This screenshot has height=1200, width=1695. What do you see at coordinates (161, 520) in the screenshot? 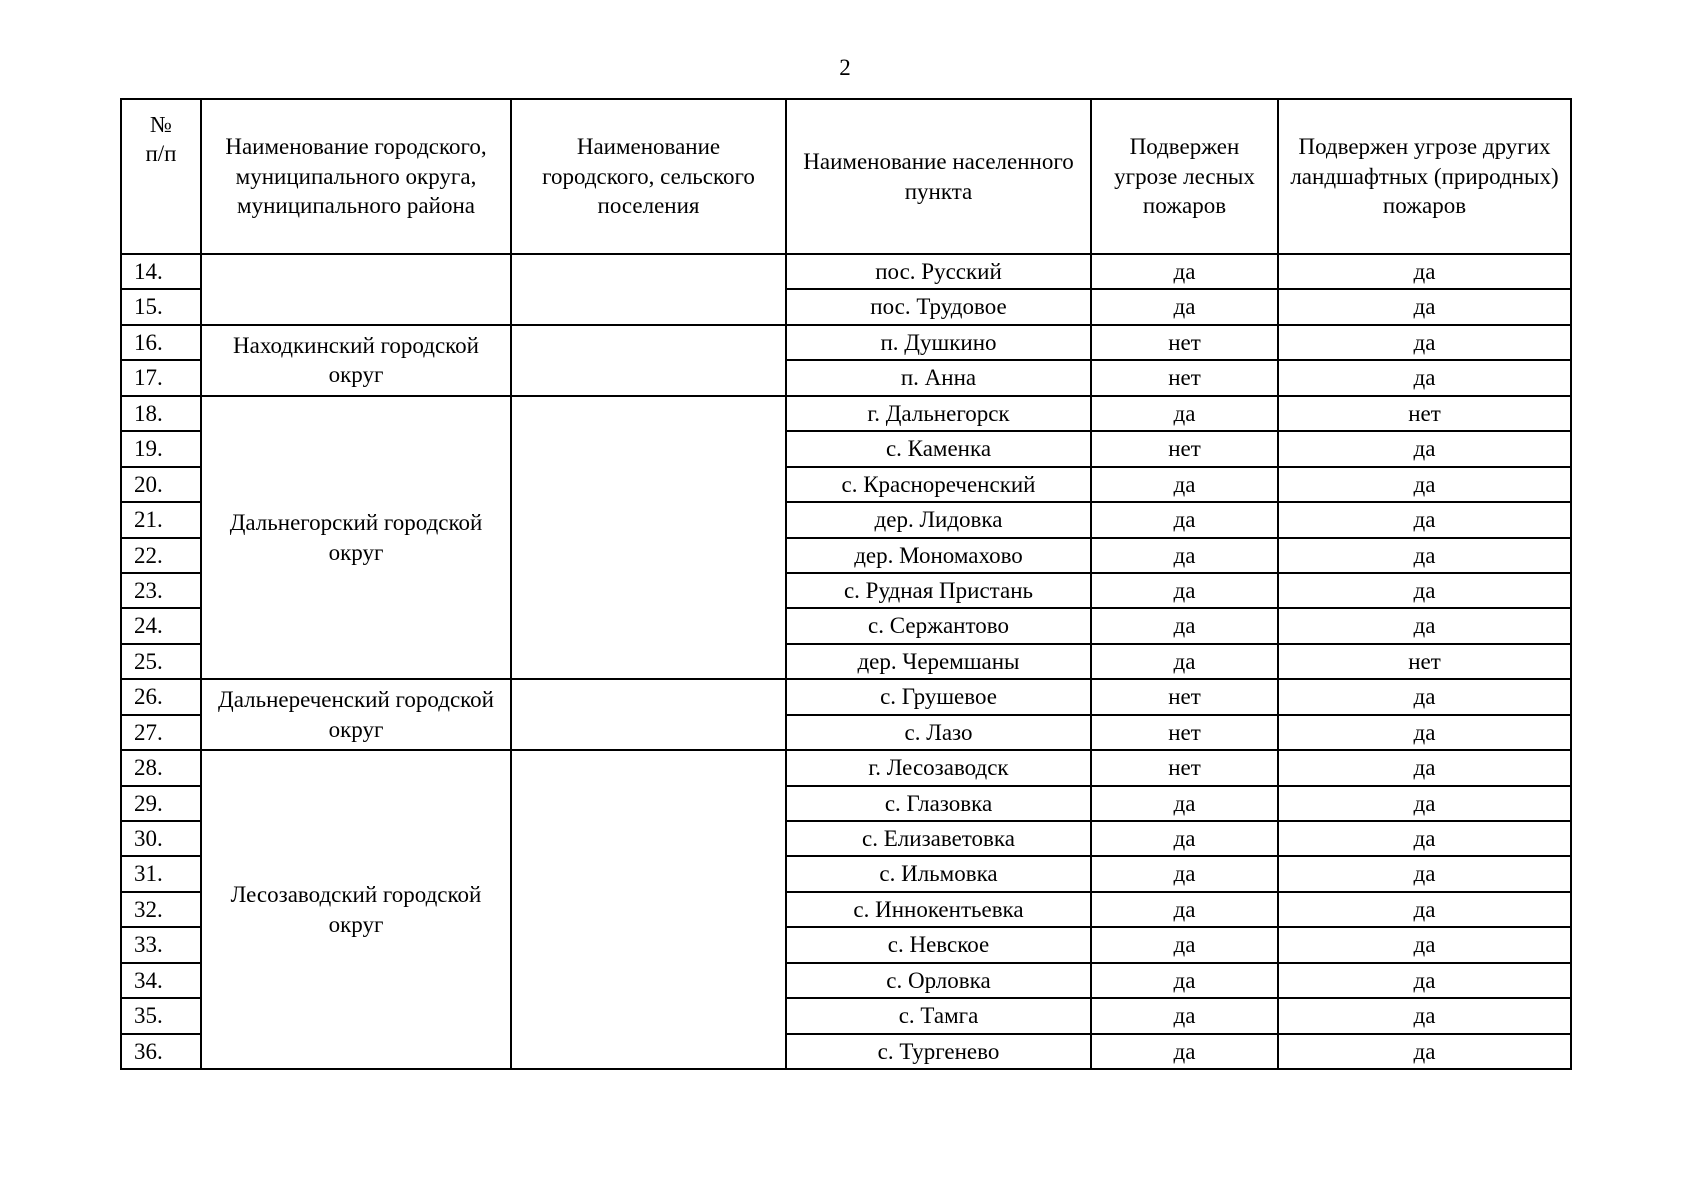
I see `row-number-cell: 21.` at bounding box center [161, 520].